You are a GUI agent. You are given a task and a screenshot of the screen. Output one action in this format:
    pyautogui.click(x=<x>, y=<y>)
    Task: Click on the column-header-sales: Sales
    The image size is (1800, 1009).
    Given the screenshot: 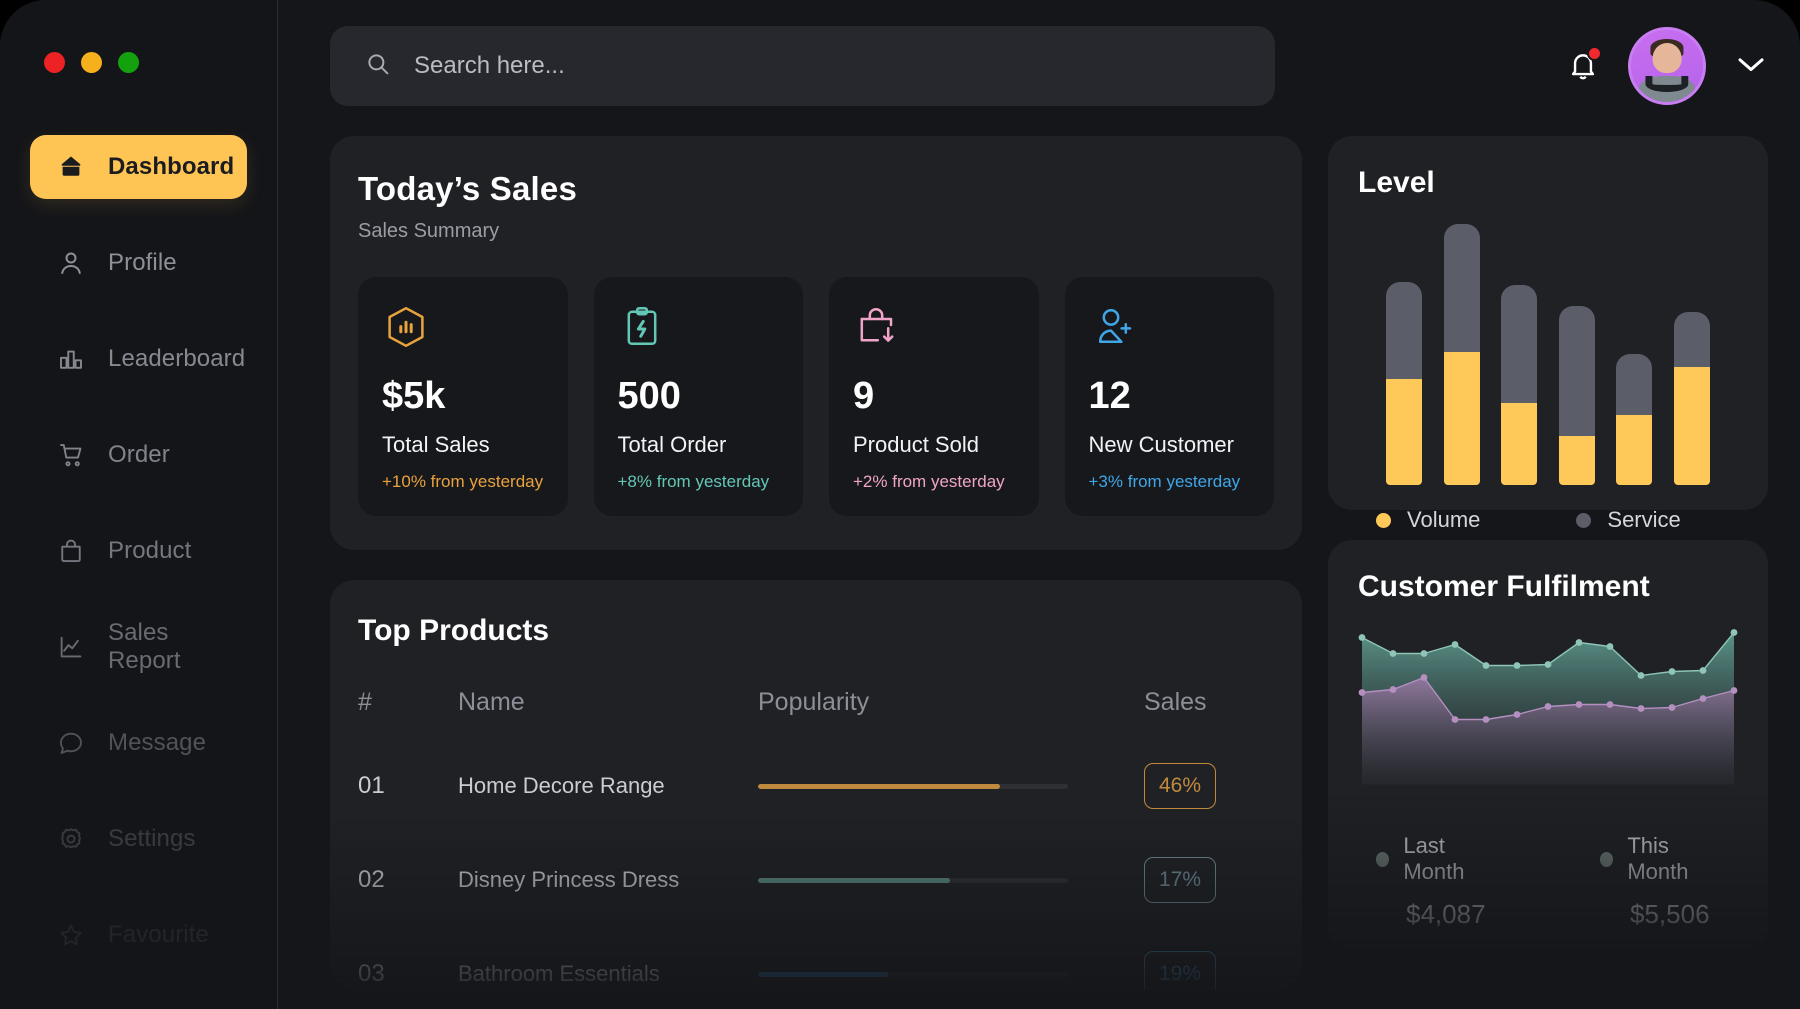 What is the action you would take?
    pyautogui.click(x=1175, y=702)
    